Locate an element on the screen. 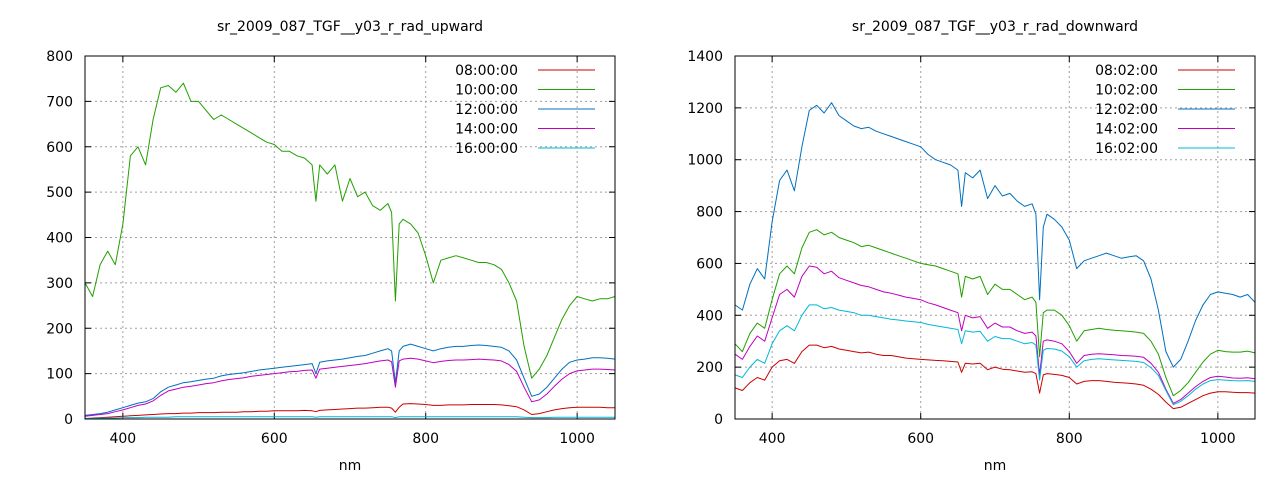 This screenshot has height=480, width=1280. legend-label: 08:00:00 is located at coordinates (486, 71).